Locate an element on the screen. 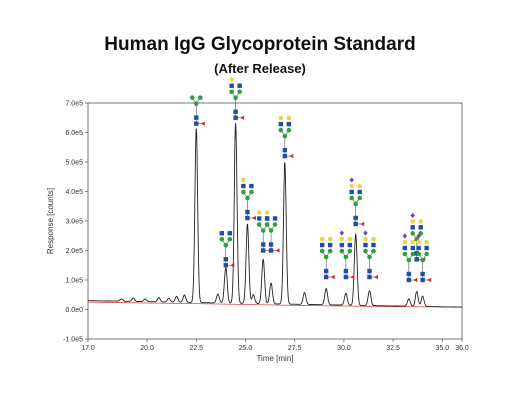 This screenshot has width=520, height=420. x-tick-label: 20.0 is located at coordinates (147, 348).